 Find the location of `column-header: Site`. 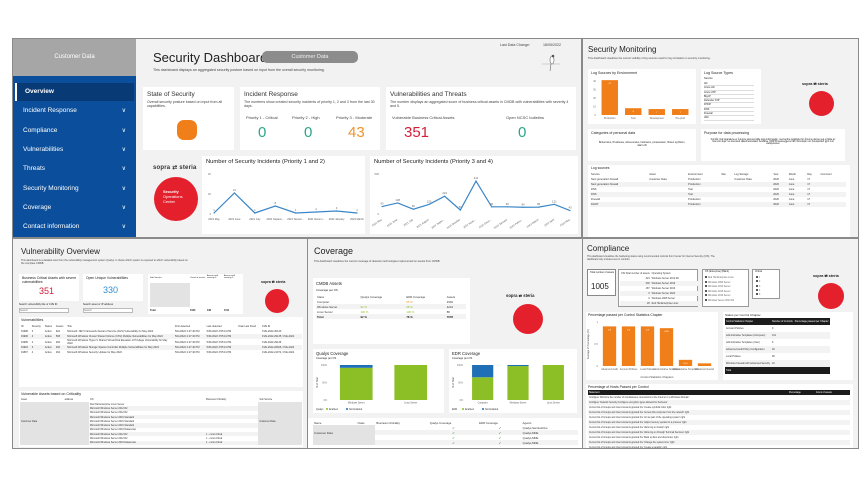

column-header: Site is located at coordinates (723, 174).